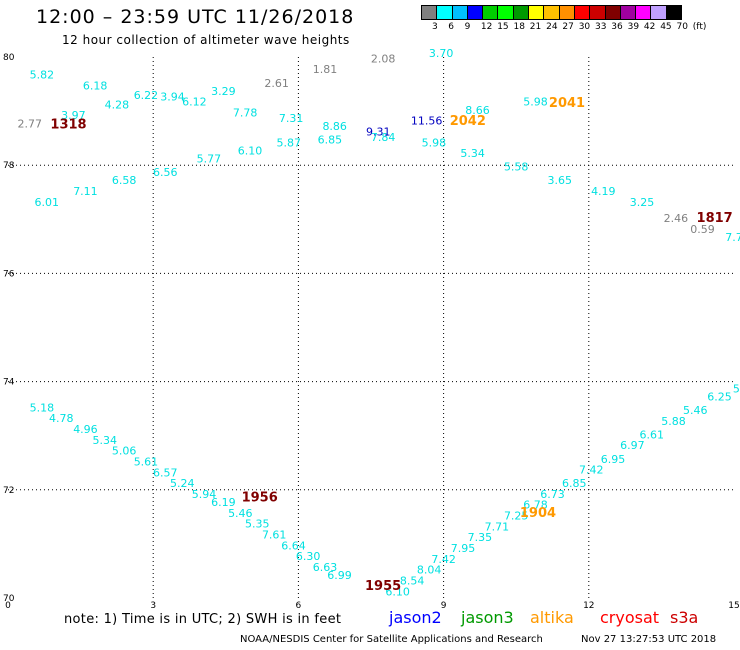 Image resolution: width=740 pixels, height=650 pixels. I want to click on satellite-jason3: jason3, so click(487, 617).